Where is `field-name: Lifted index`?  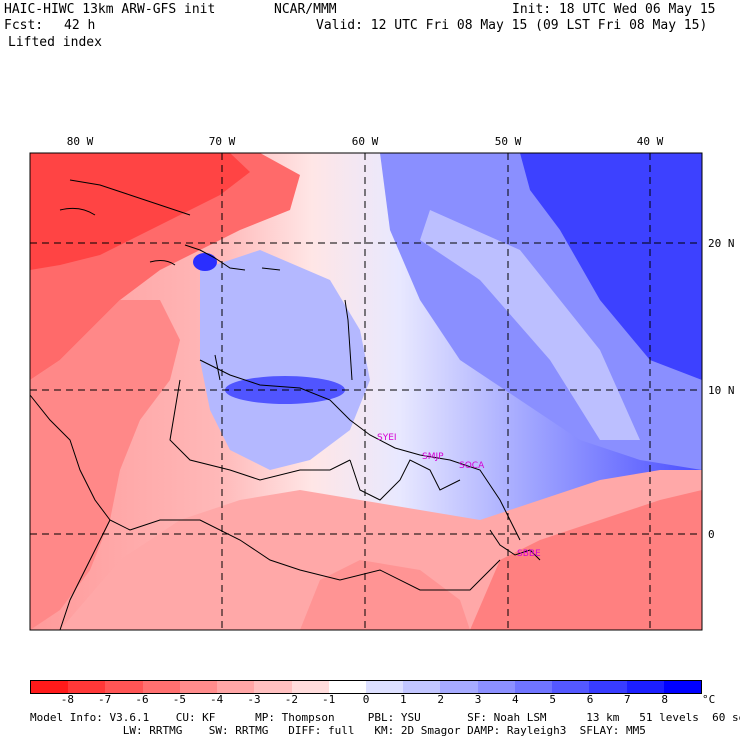
field-name: Lifted index is located at coordinates (55, 42).